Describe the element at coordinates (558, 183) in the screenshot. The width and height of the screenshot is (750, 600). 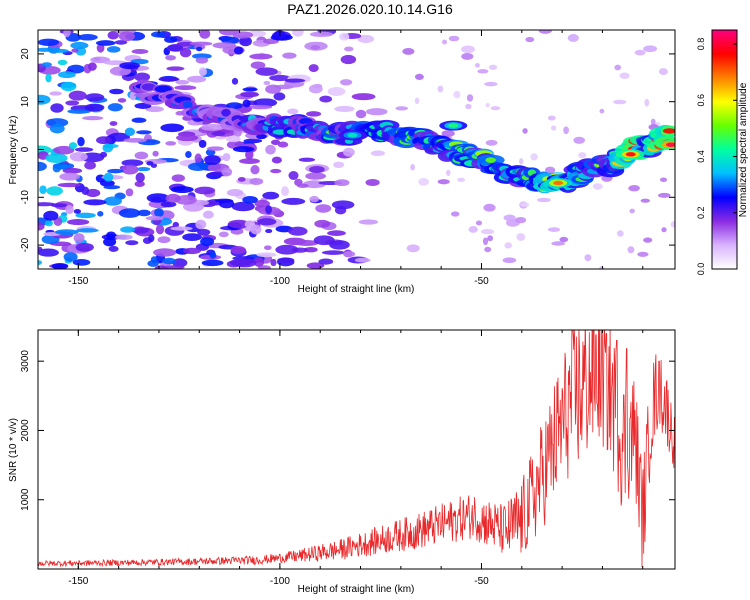
I see `signal-hotspot` at that location.